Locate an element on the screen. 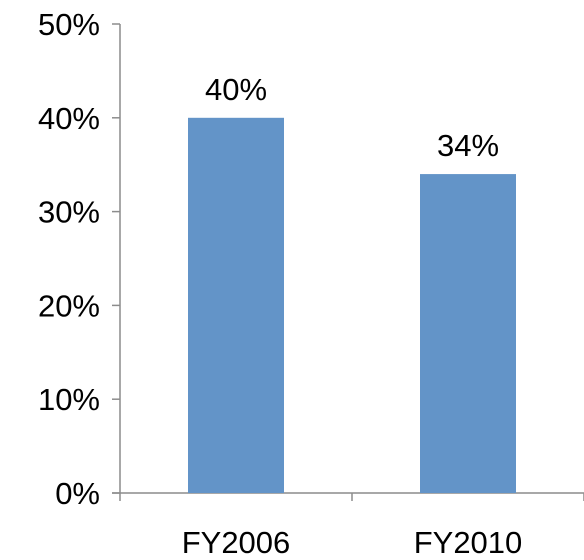 The image size is (584, 560). y-tick-label: 40% is located at coordinates (69, 118).